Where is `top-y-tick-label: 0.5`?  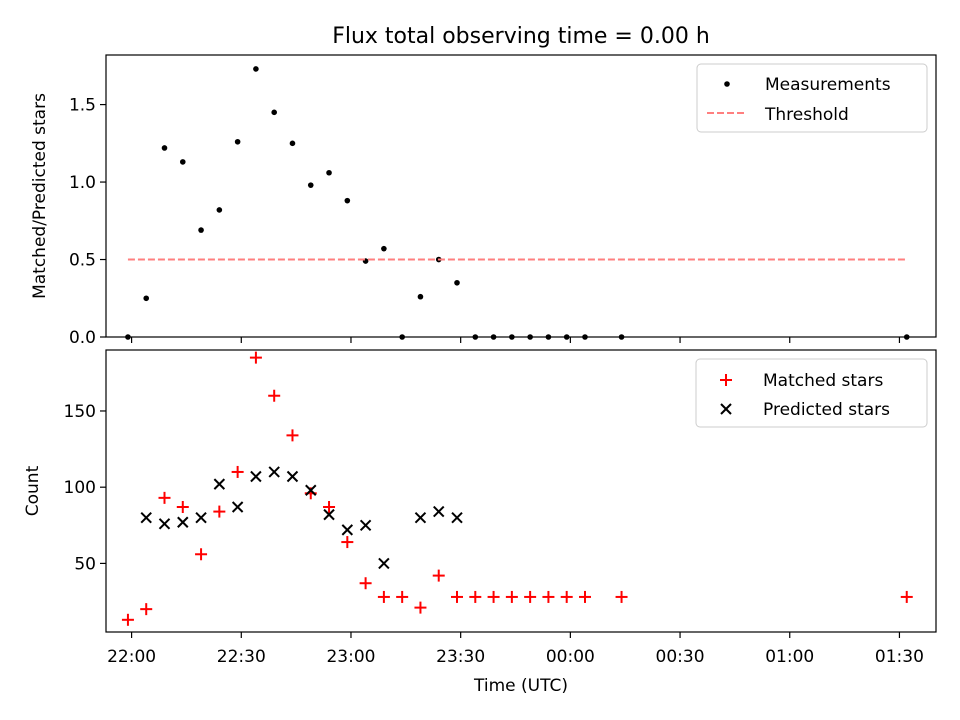 top-y-tick-label: 0.5 is located at coordinates (82, 261).